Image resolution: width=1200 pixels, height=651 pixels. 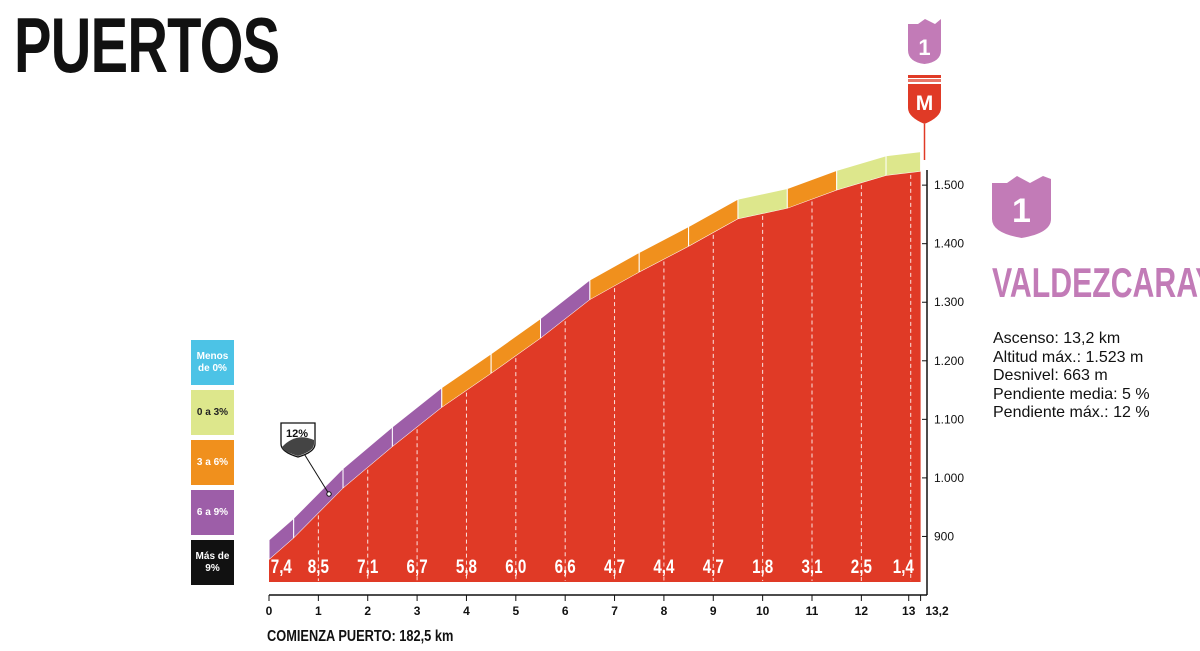 I want to click on gradient-label: 5,8, so click(x=466, y=566).